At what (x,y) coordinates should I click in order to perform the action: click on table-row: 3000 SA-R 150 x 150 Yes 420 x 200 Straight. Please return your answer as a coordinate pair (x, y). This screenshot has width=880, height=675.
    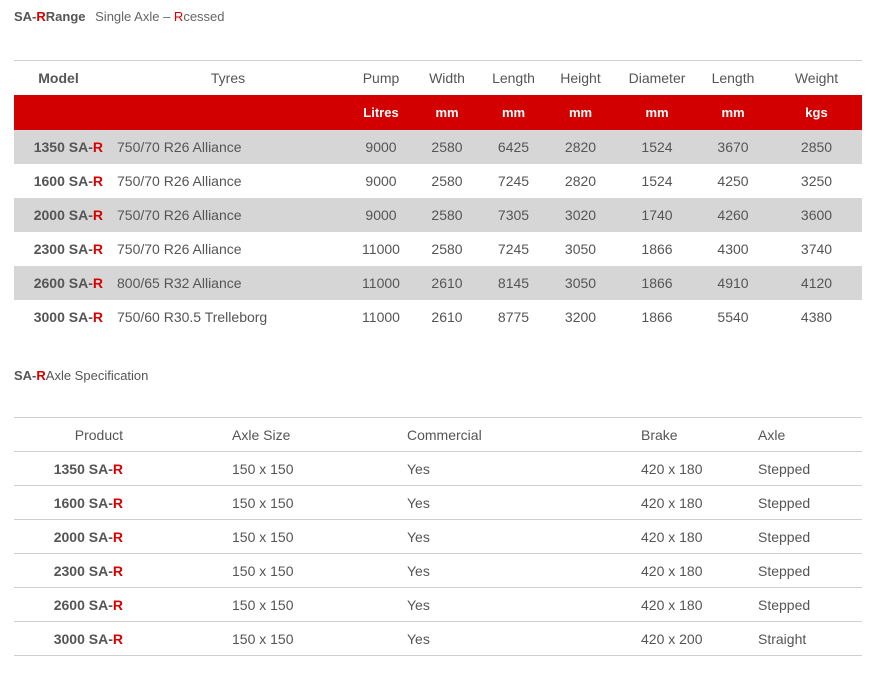
    Looking at the image, I should click on (438, 638).